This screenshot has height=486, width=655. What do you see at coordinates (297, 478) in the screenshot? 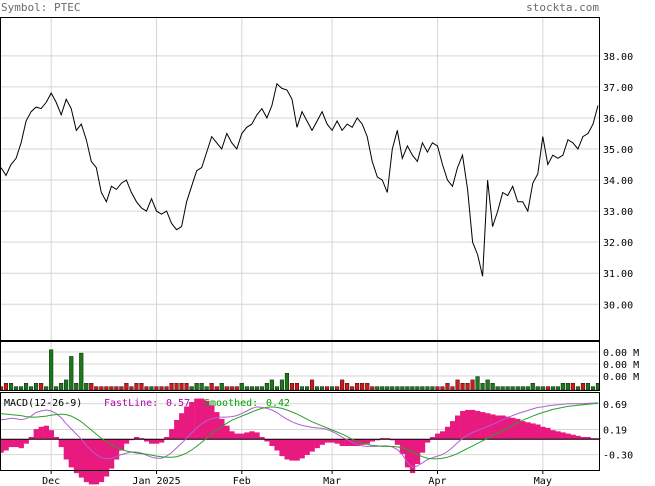
I see `x-axis: Dec Jan 2025 Feb Mar Apr May` at bounding box center [297, 478].